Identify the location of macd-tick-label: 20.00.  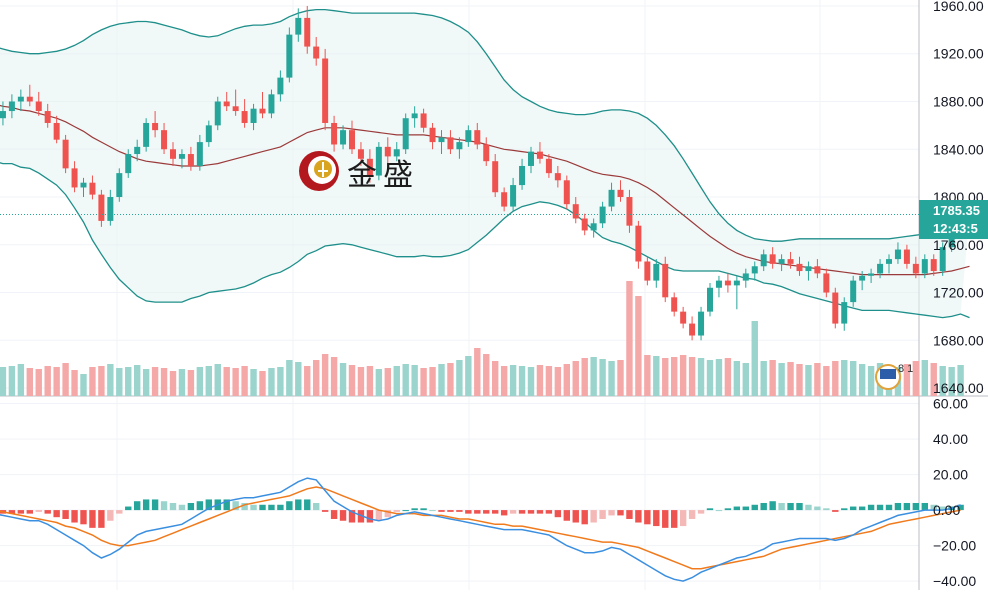
(950, 475).